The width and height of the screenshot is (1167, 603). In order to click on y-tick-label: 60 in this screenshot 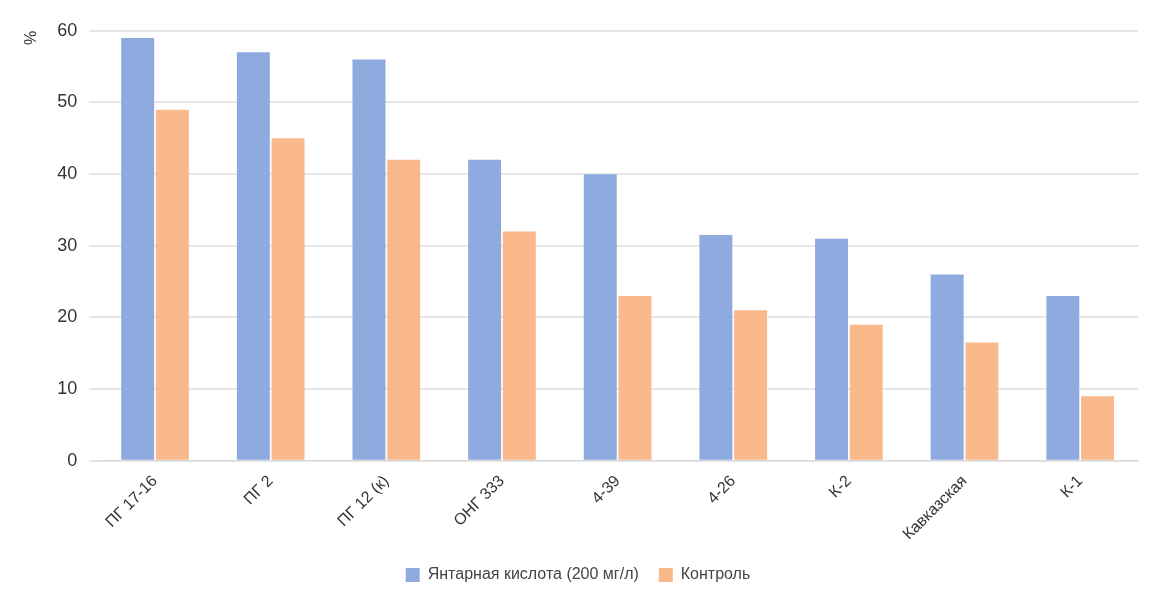, I will do `click(67, 29)`.